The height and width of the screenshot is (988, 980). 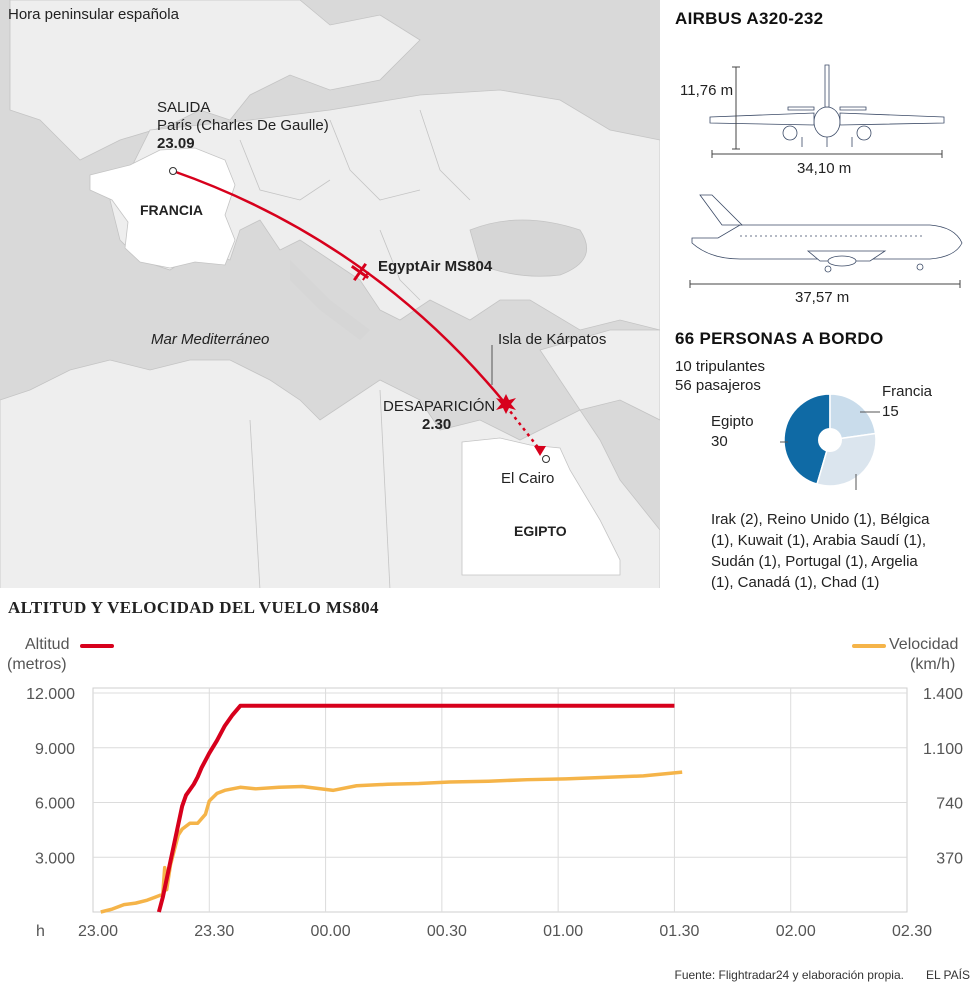 What do you see at coordinates (528, 248) in the screenshot?
I see `map-black-sea` at bounding box center [528, 248].